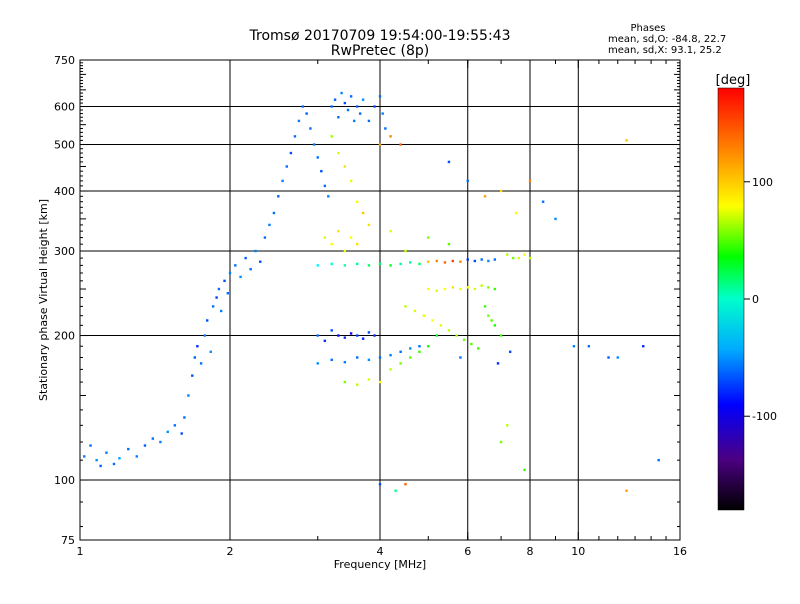  I want to click on y-tick-label: 400, so click(64, 191).